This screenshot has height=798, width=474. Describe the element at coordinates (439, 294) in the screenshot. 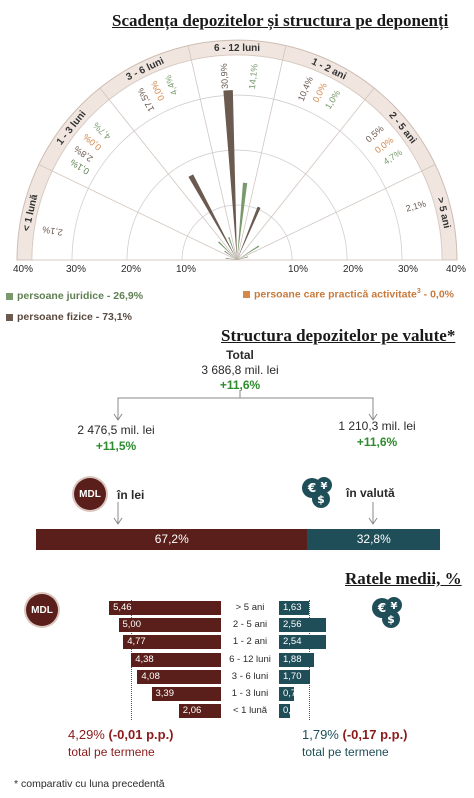

I see `legend-value: - 0,0%` at that location.